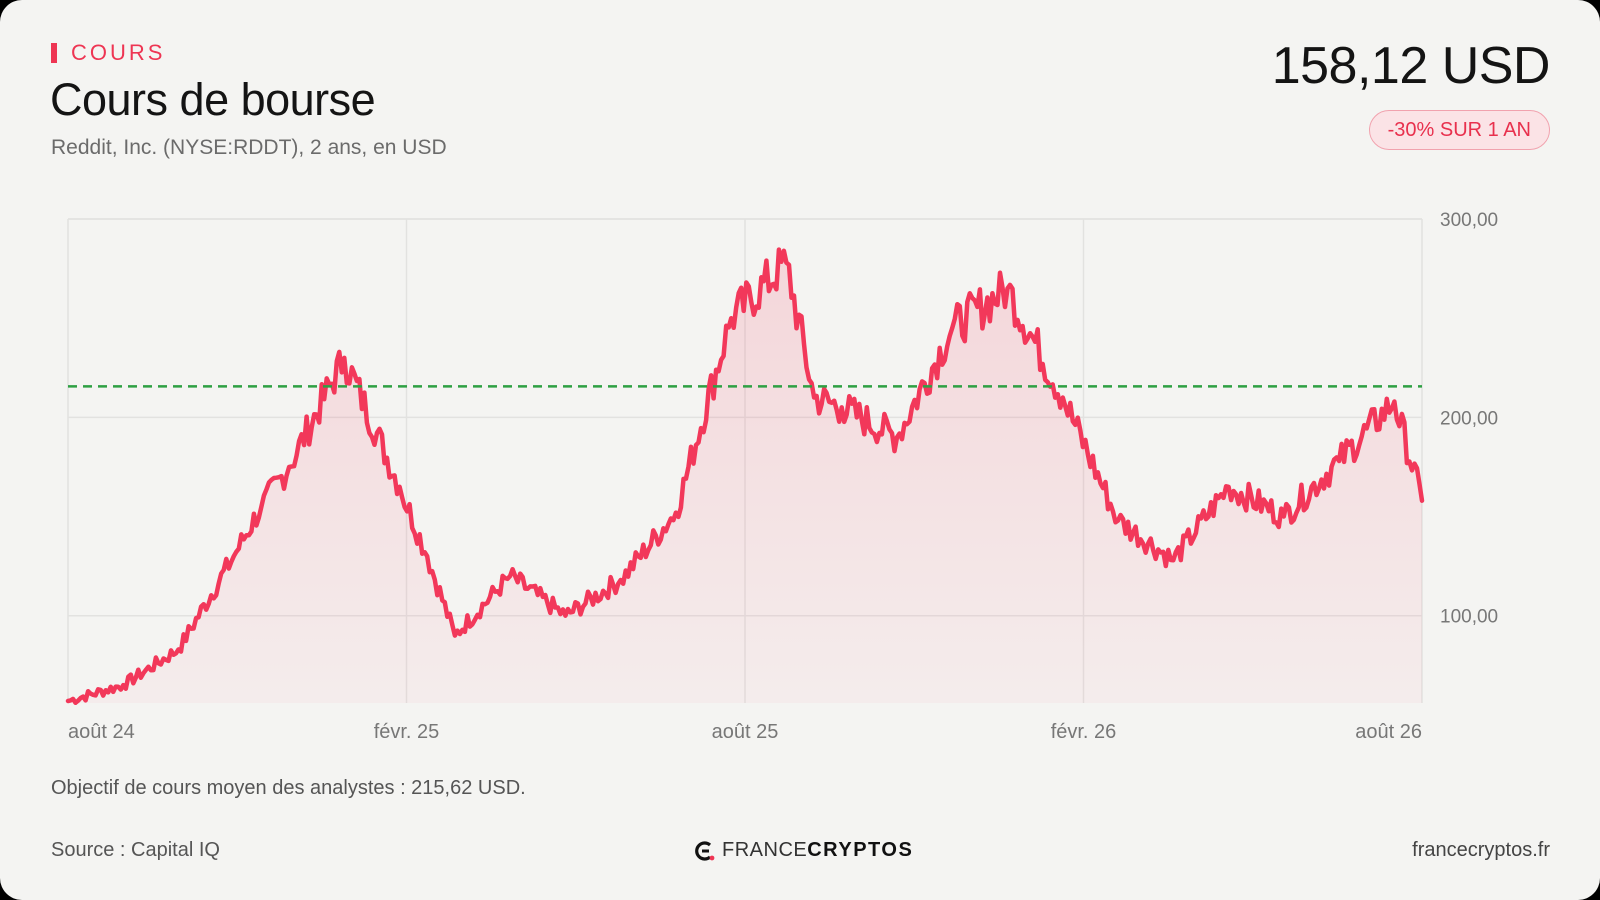  Describe the element at coordinates (54, 53) in the screenshot. I see `eyebrow-marker` at that location.